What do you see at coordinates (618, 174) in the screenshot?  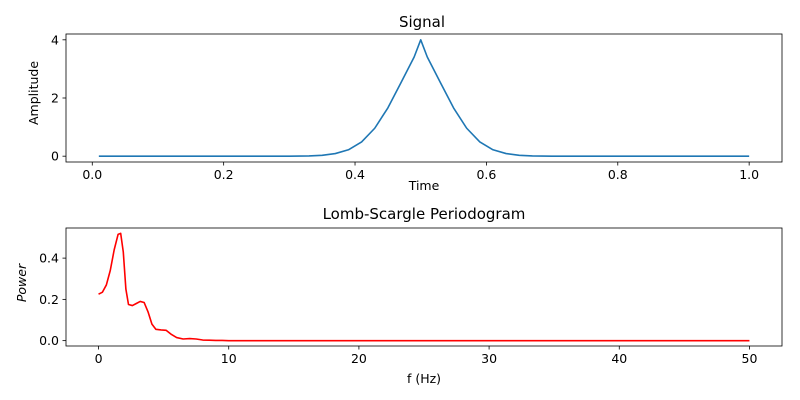 I see `signal-xtick-label: 0.8` at bounding box center [618, 174].